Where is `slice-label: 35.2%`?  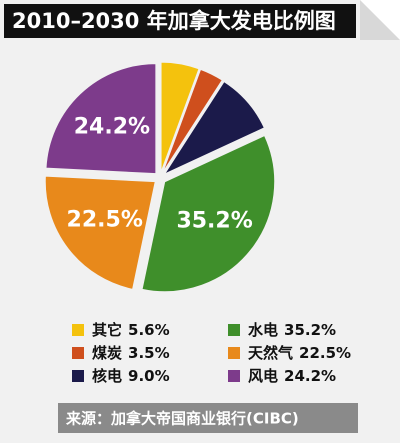 slice-label: 35.2% is located at coordinates (214, 220).